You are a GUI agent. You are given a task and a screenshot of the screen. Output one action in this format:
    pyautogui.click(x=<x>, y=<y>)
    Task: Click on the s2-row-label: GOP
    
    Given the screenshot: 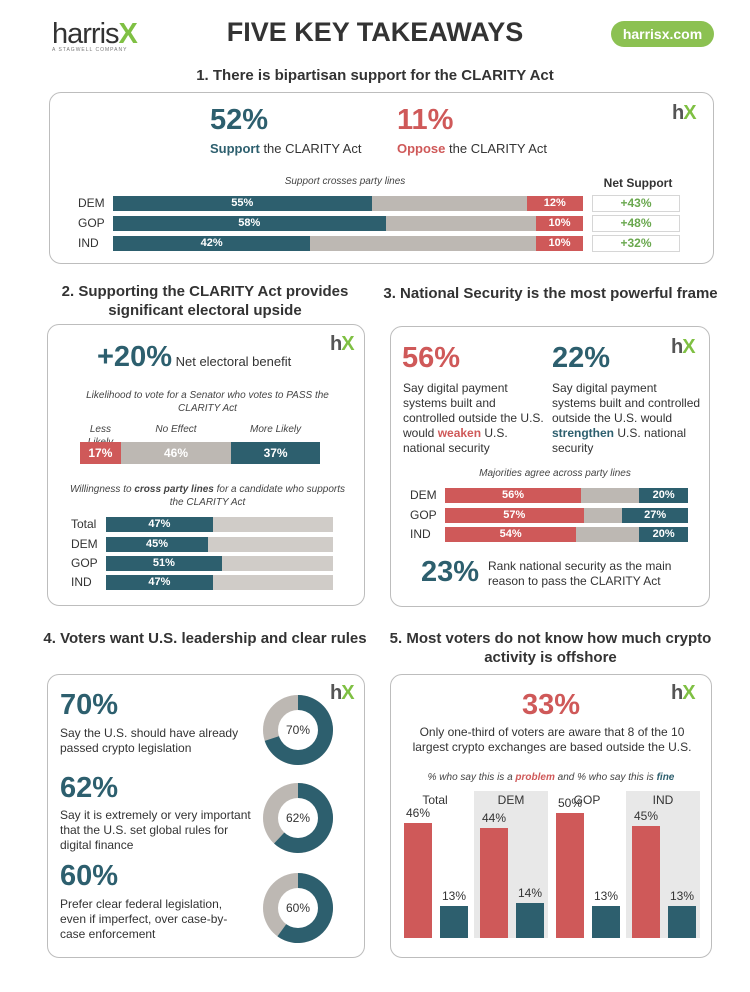 What is the action you would take?
    pyautogui.click(x=84, y=563)
    